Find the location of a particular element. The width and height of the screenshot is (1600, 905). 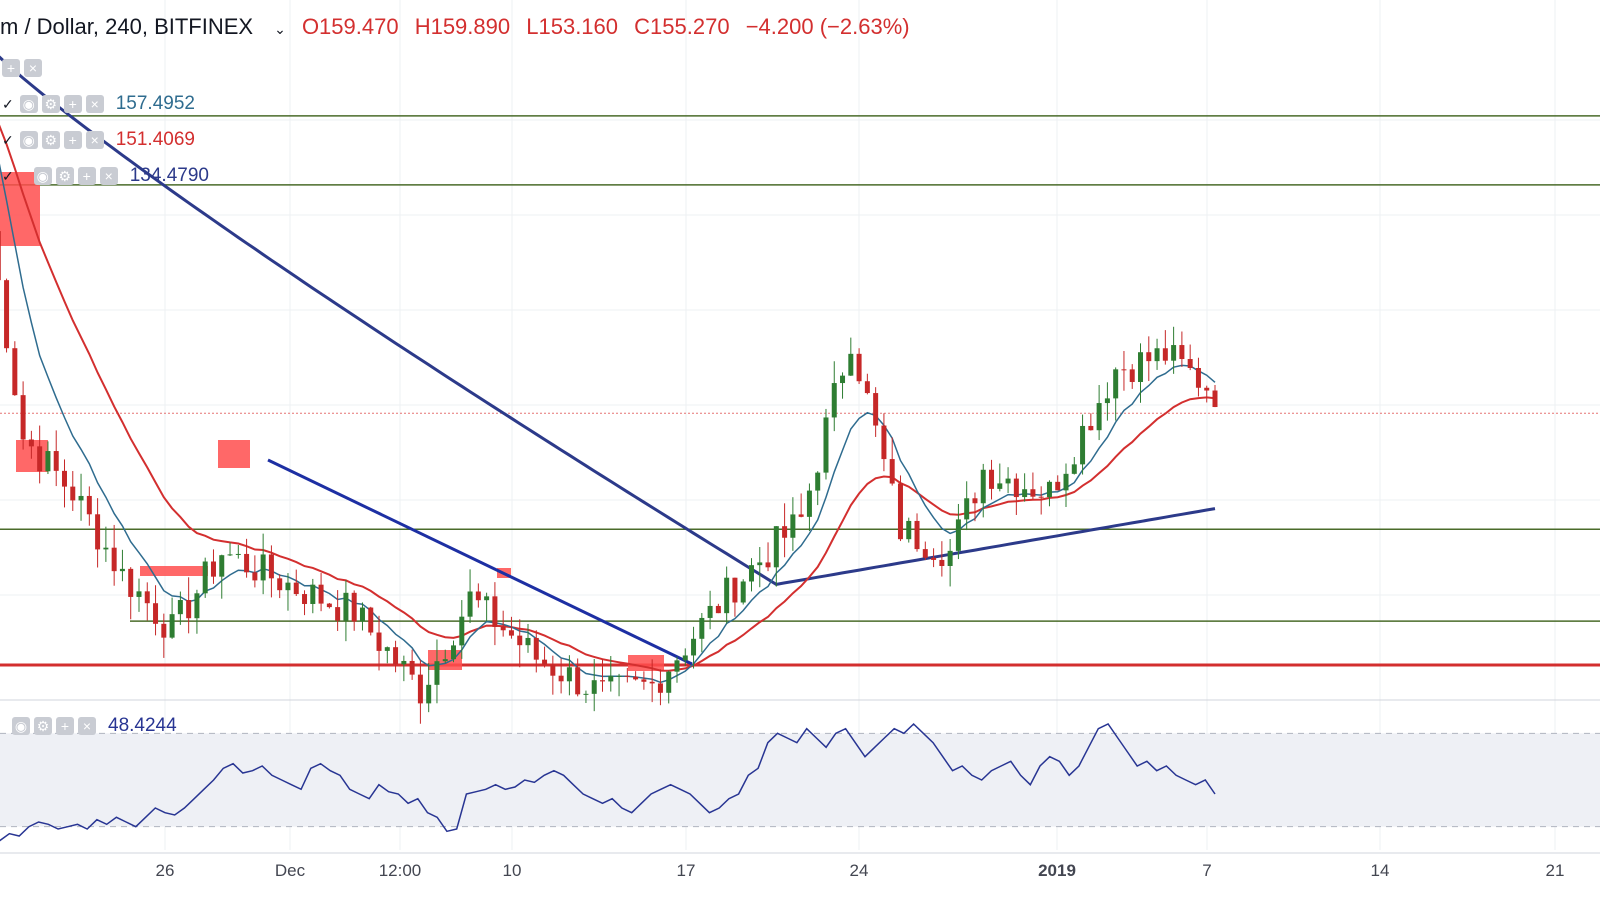

indicator-row-ma-slow: ✓ ◉ ⚙ + × 134.4790 is located at coordinates (105, 175).